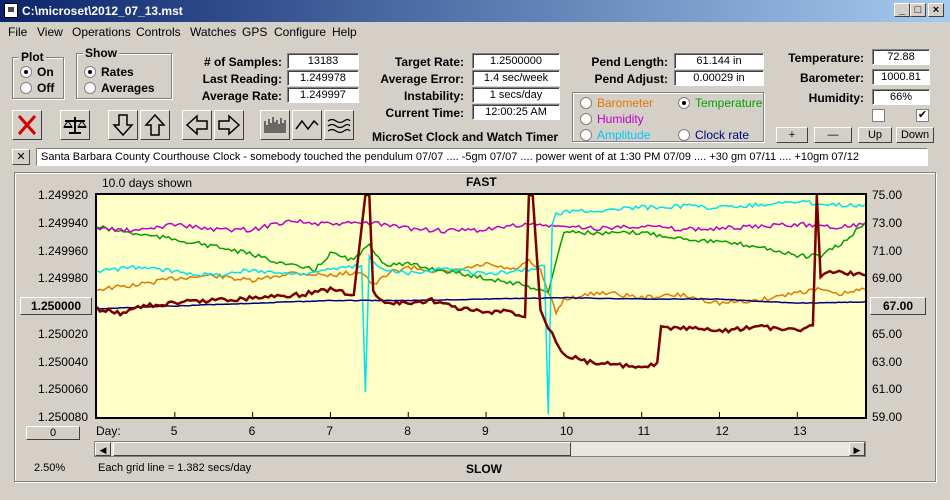 The height and width of the screenshot is (500, 950). I want to click on stop-button, so click(27, 125).